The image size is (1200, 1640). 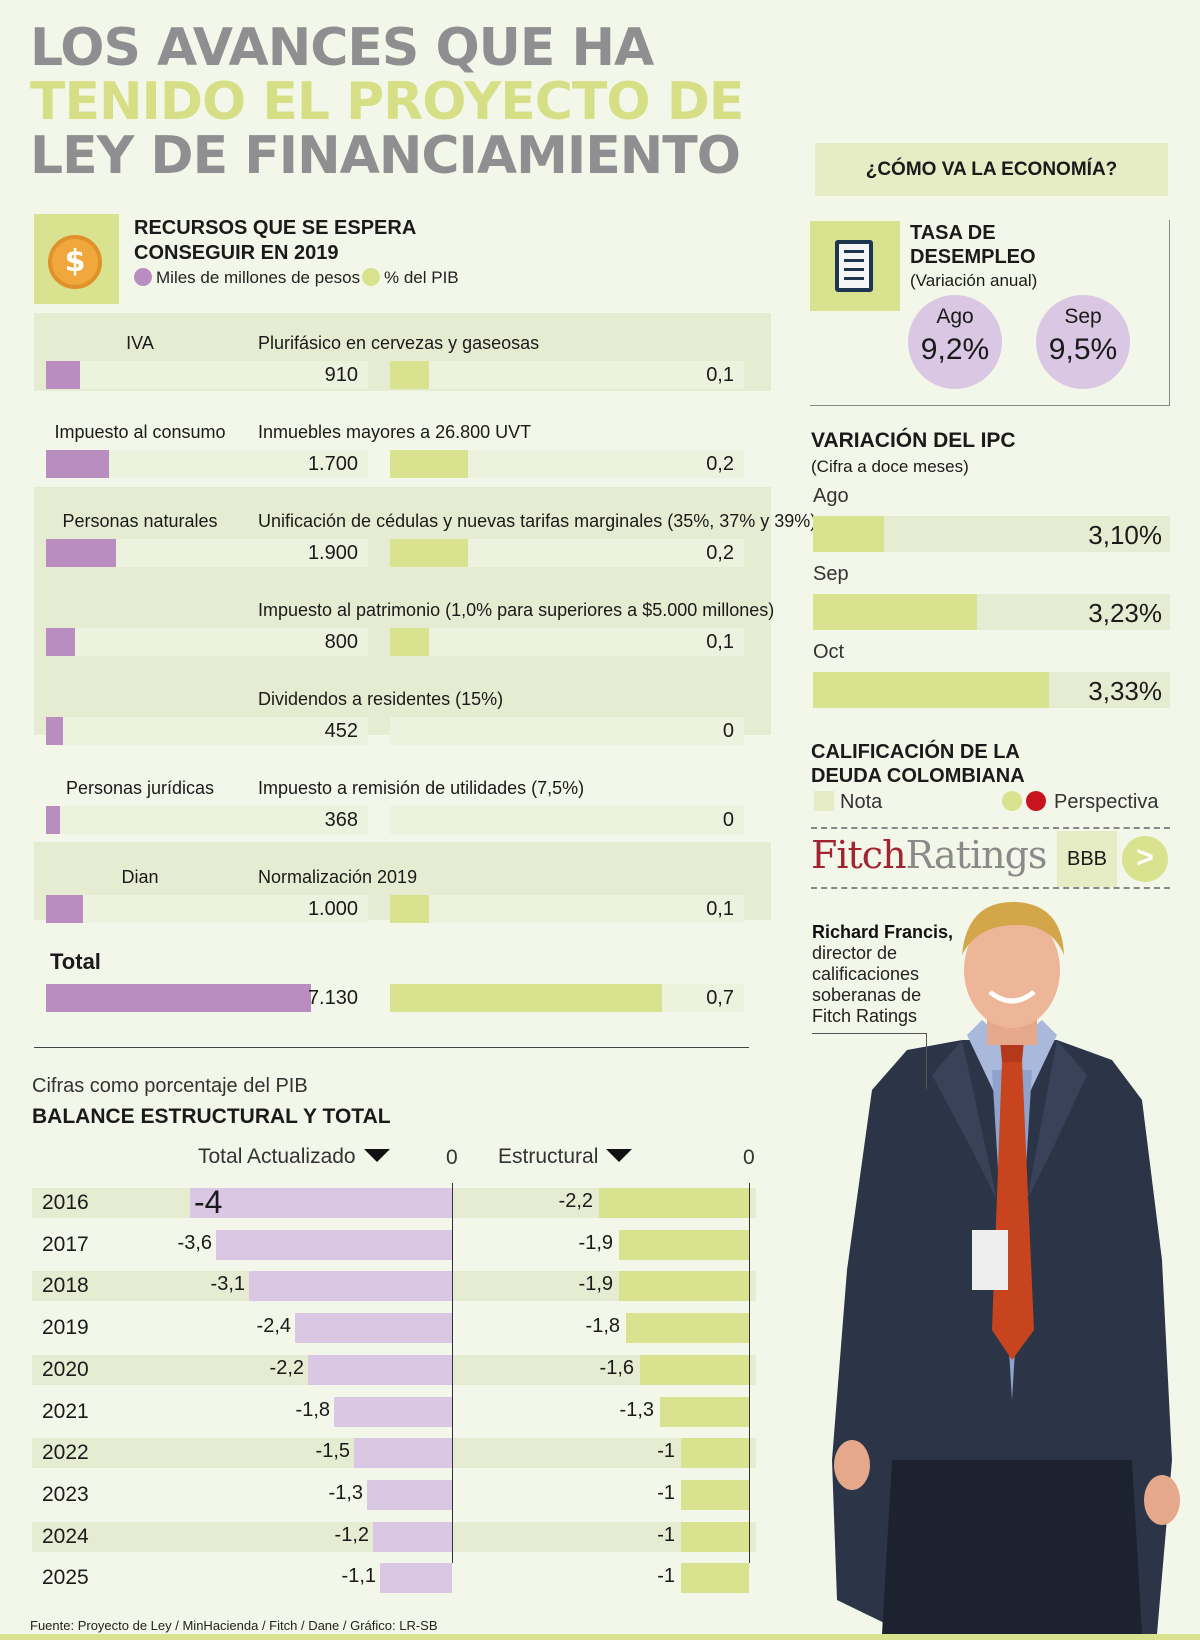 I want to click on balance-year: 2025, so click(x=65, y=1577).